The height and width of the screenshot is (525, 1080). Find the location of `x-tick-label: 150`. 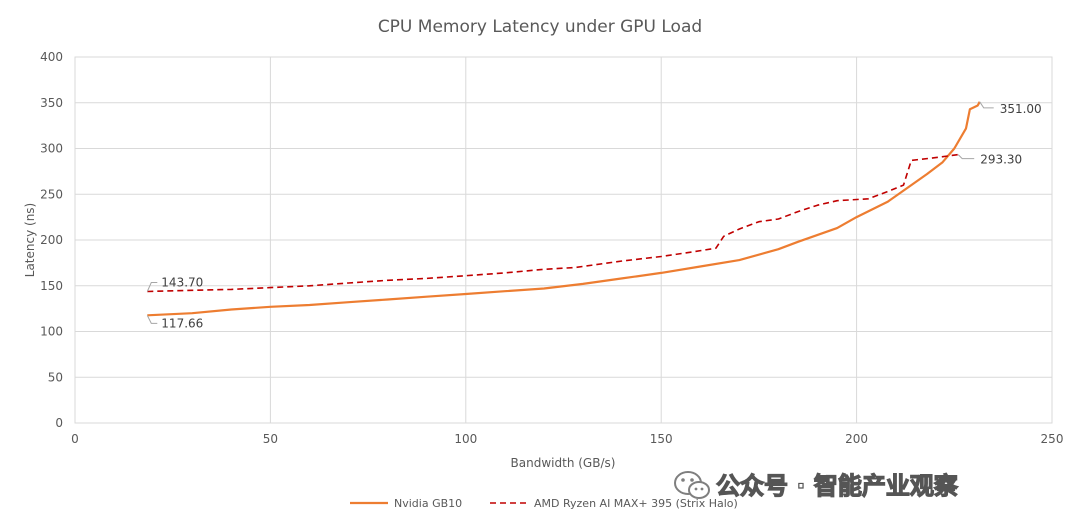

x-tick-label: 150 is located at coordinates (661, 439).